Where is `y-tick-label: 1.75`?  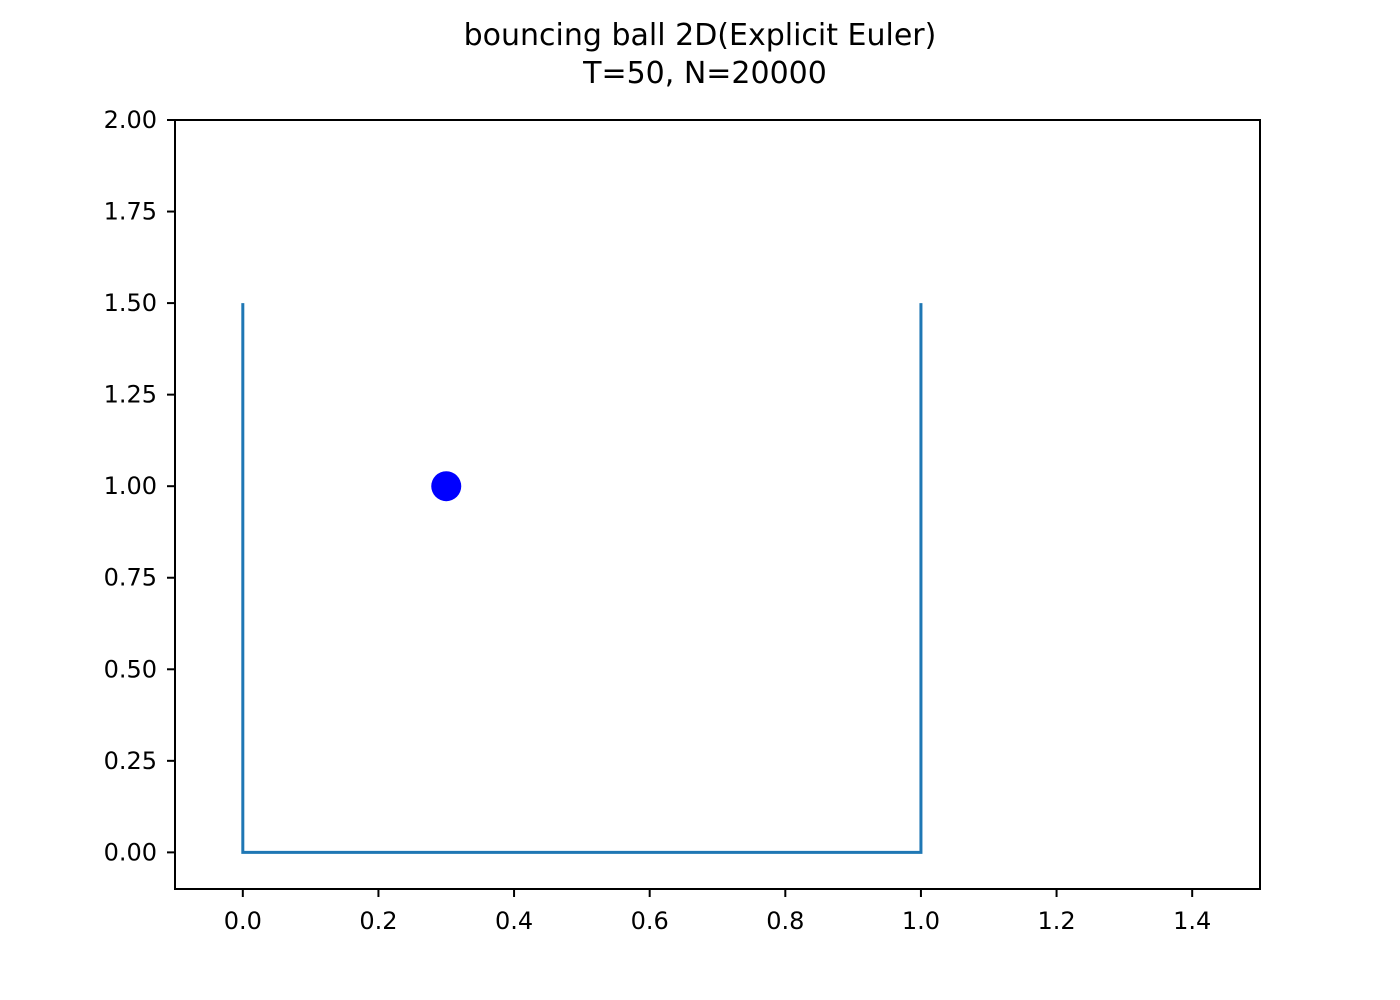 y-tick-label: 1.75 is located at coordinates (130, 212).